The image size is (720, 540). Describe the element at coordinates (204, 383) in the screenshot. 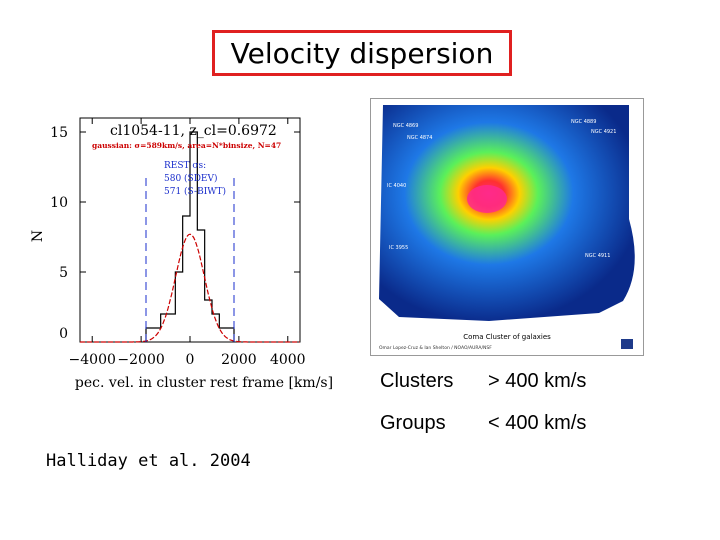

I see `x-axis-label: pec. vel. in cluster rest frame [km/s]` at that location.